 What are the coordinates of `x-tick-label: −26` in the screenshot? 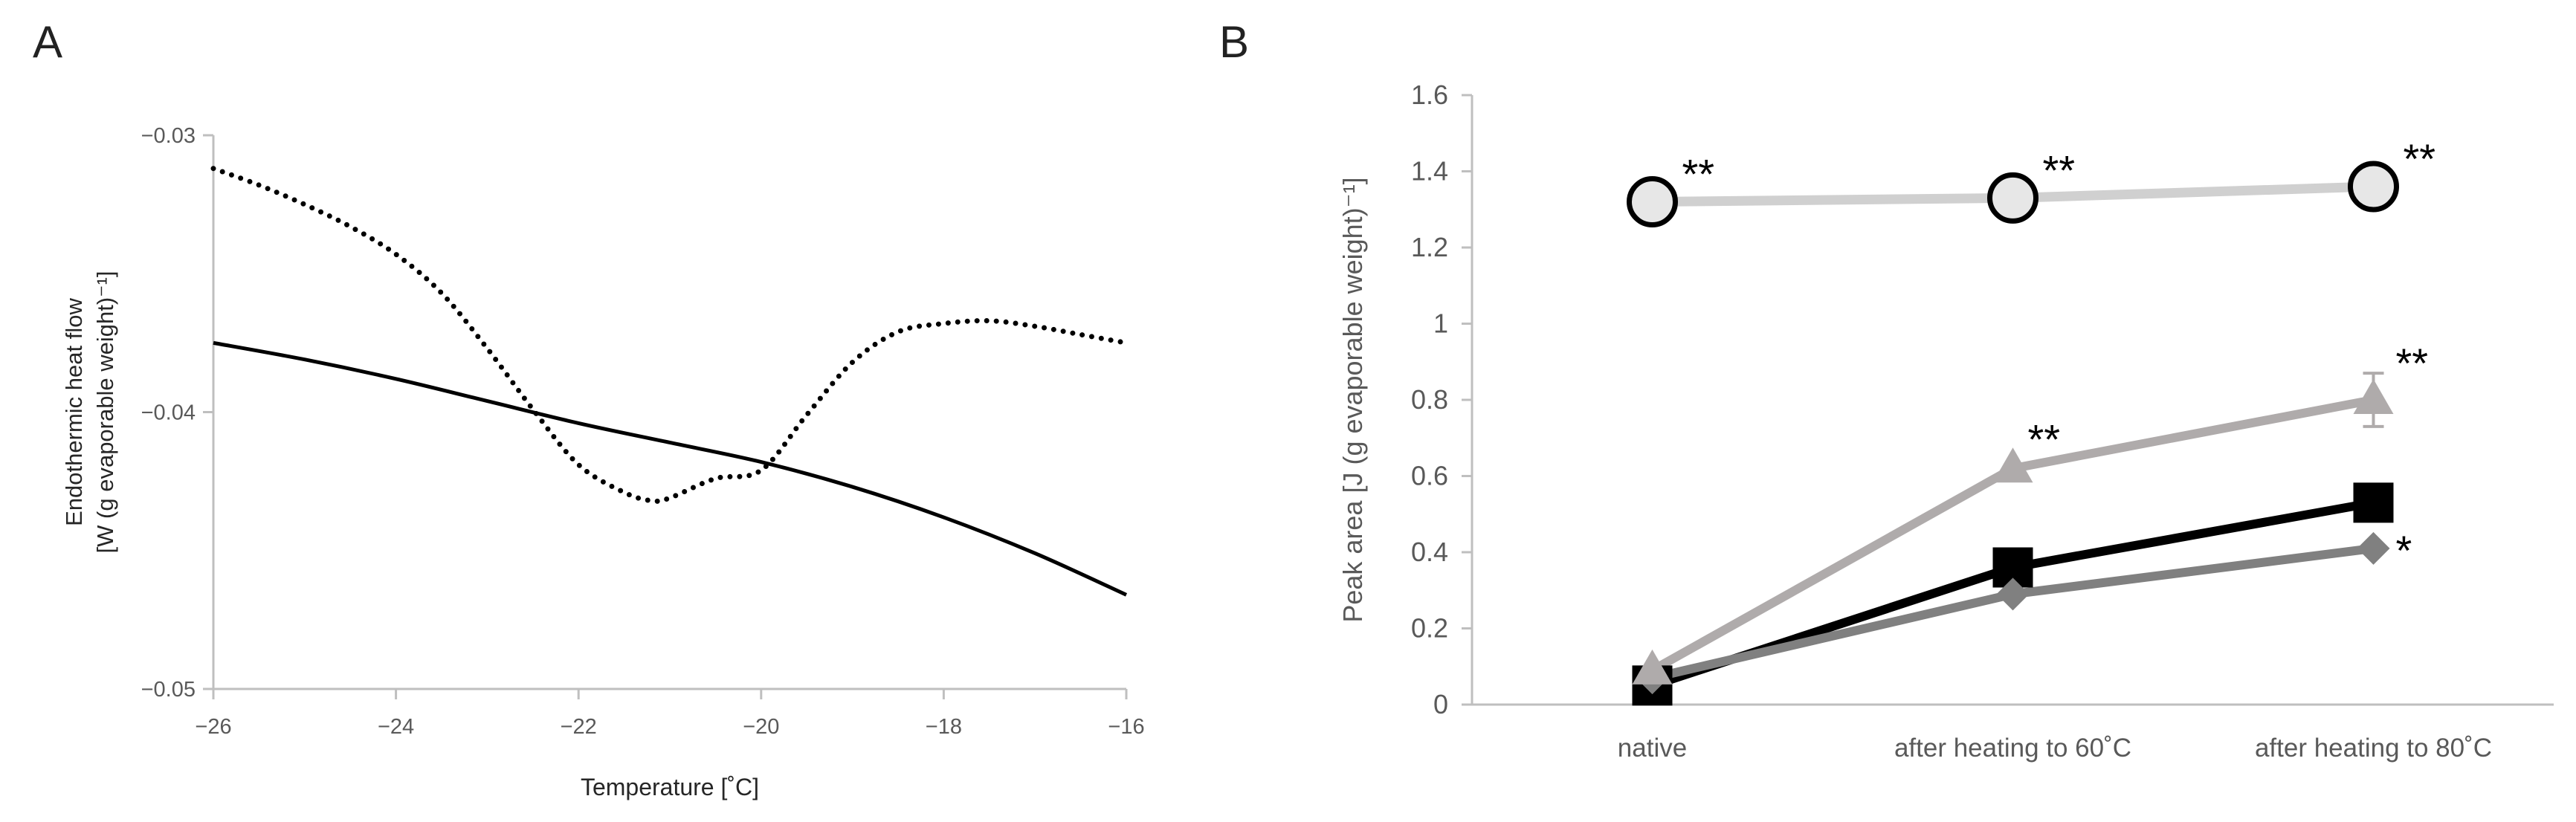 It's located at (213, 727).